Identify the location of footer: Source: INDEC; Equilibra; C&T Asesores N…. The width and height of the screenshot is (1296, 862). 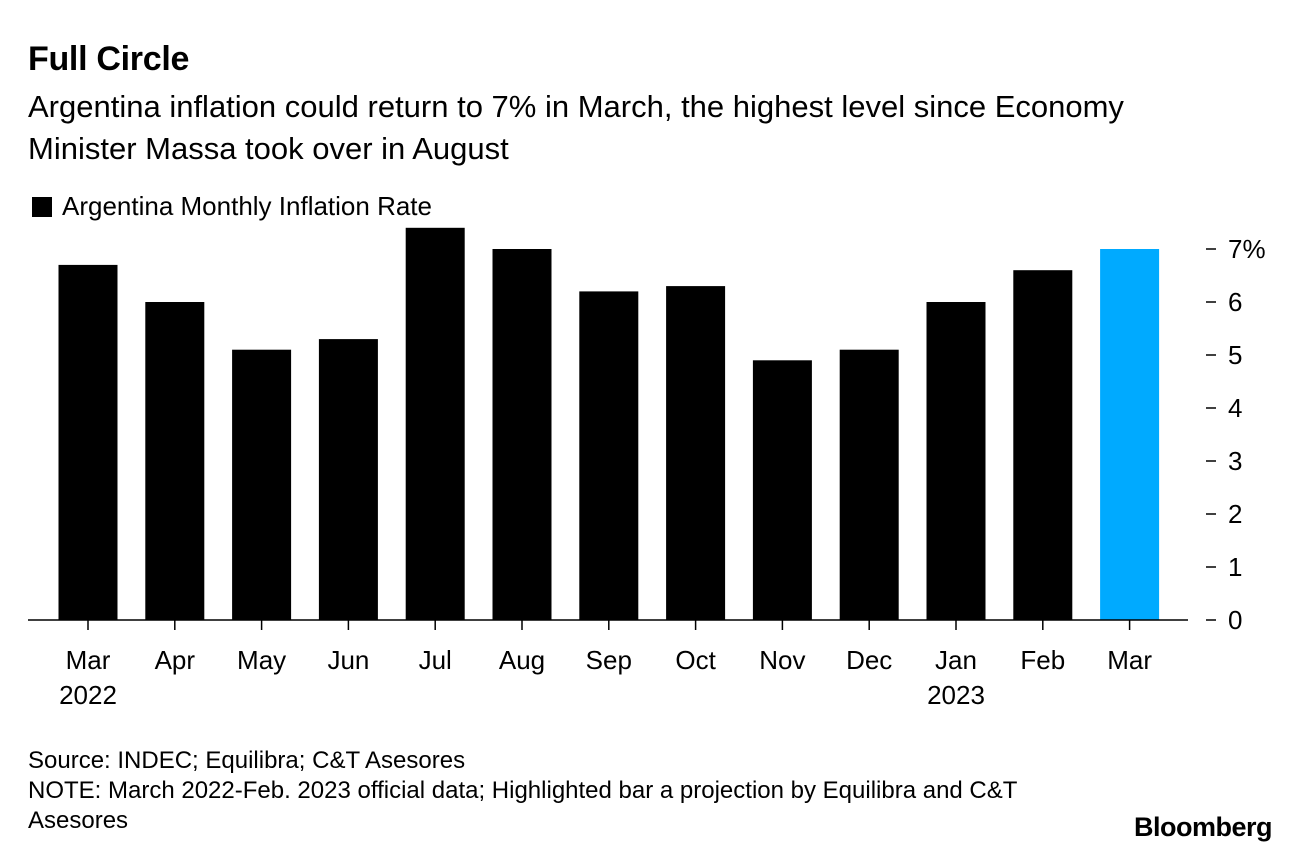
(543, 791).